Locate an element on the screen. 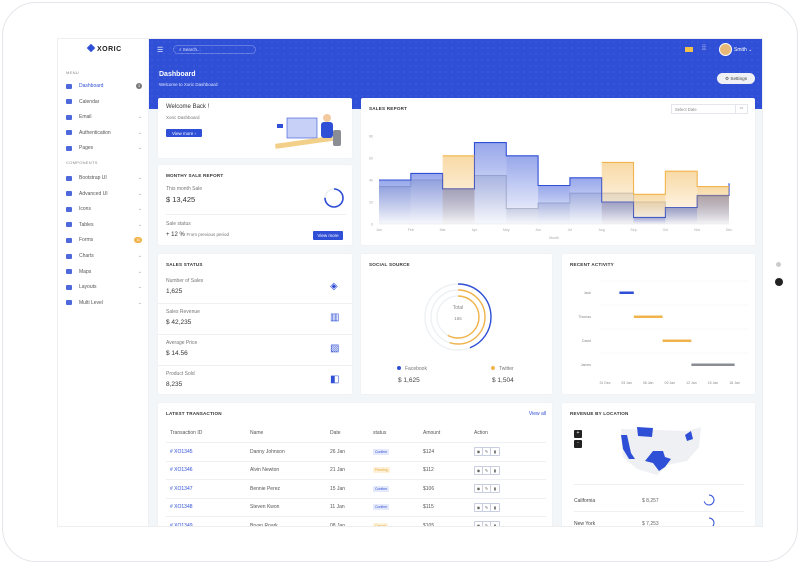 The image size is (800, 564). transaction-id-link: # XO1345 is located at coordinates (206, 452).